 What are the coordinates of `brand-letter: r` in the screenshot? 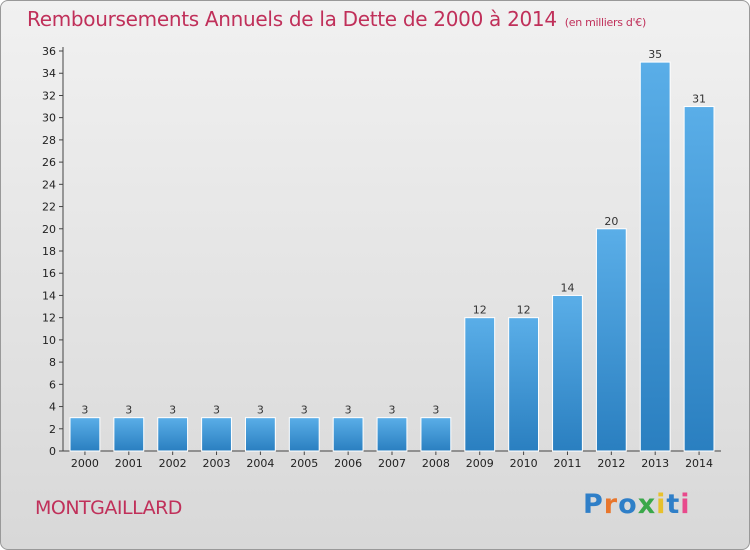 It's located at (611, 504).